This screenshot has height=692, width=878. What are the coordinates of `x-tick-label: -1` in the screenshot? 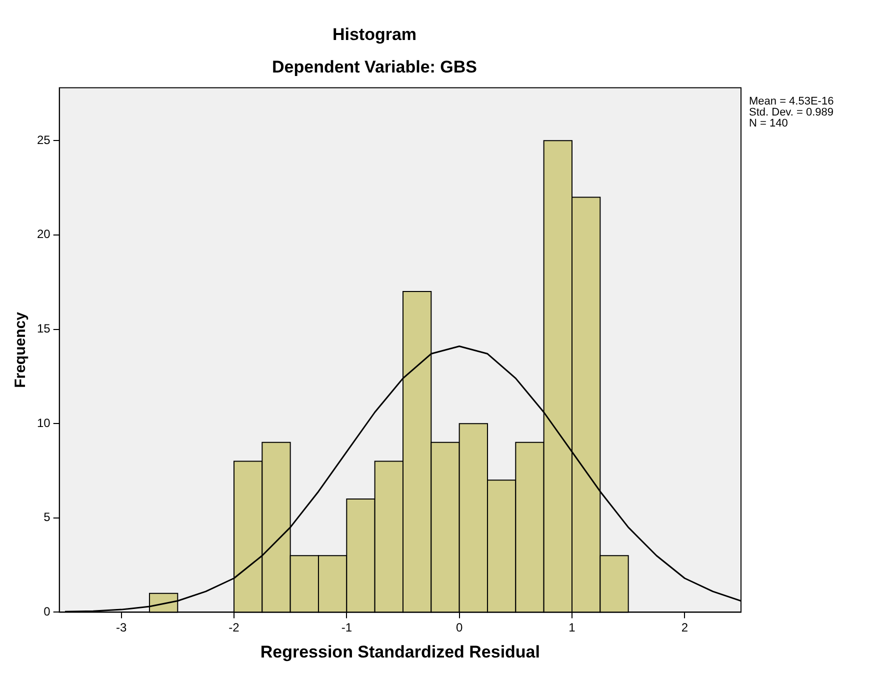 It's located at (346, 627).